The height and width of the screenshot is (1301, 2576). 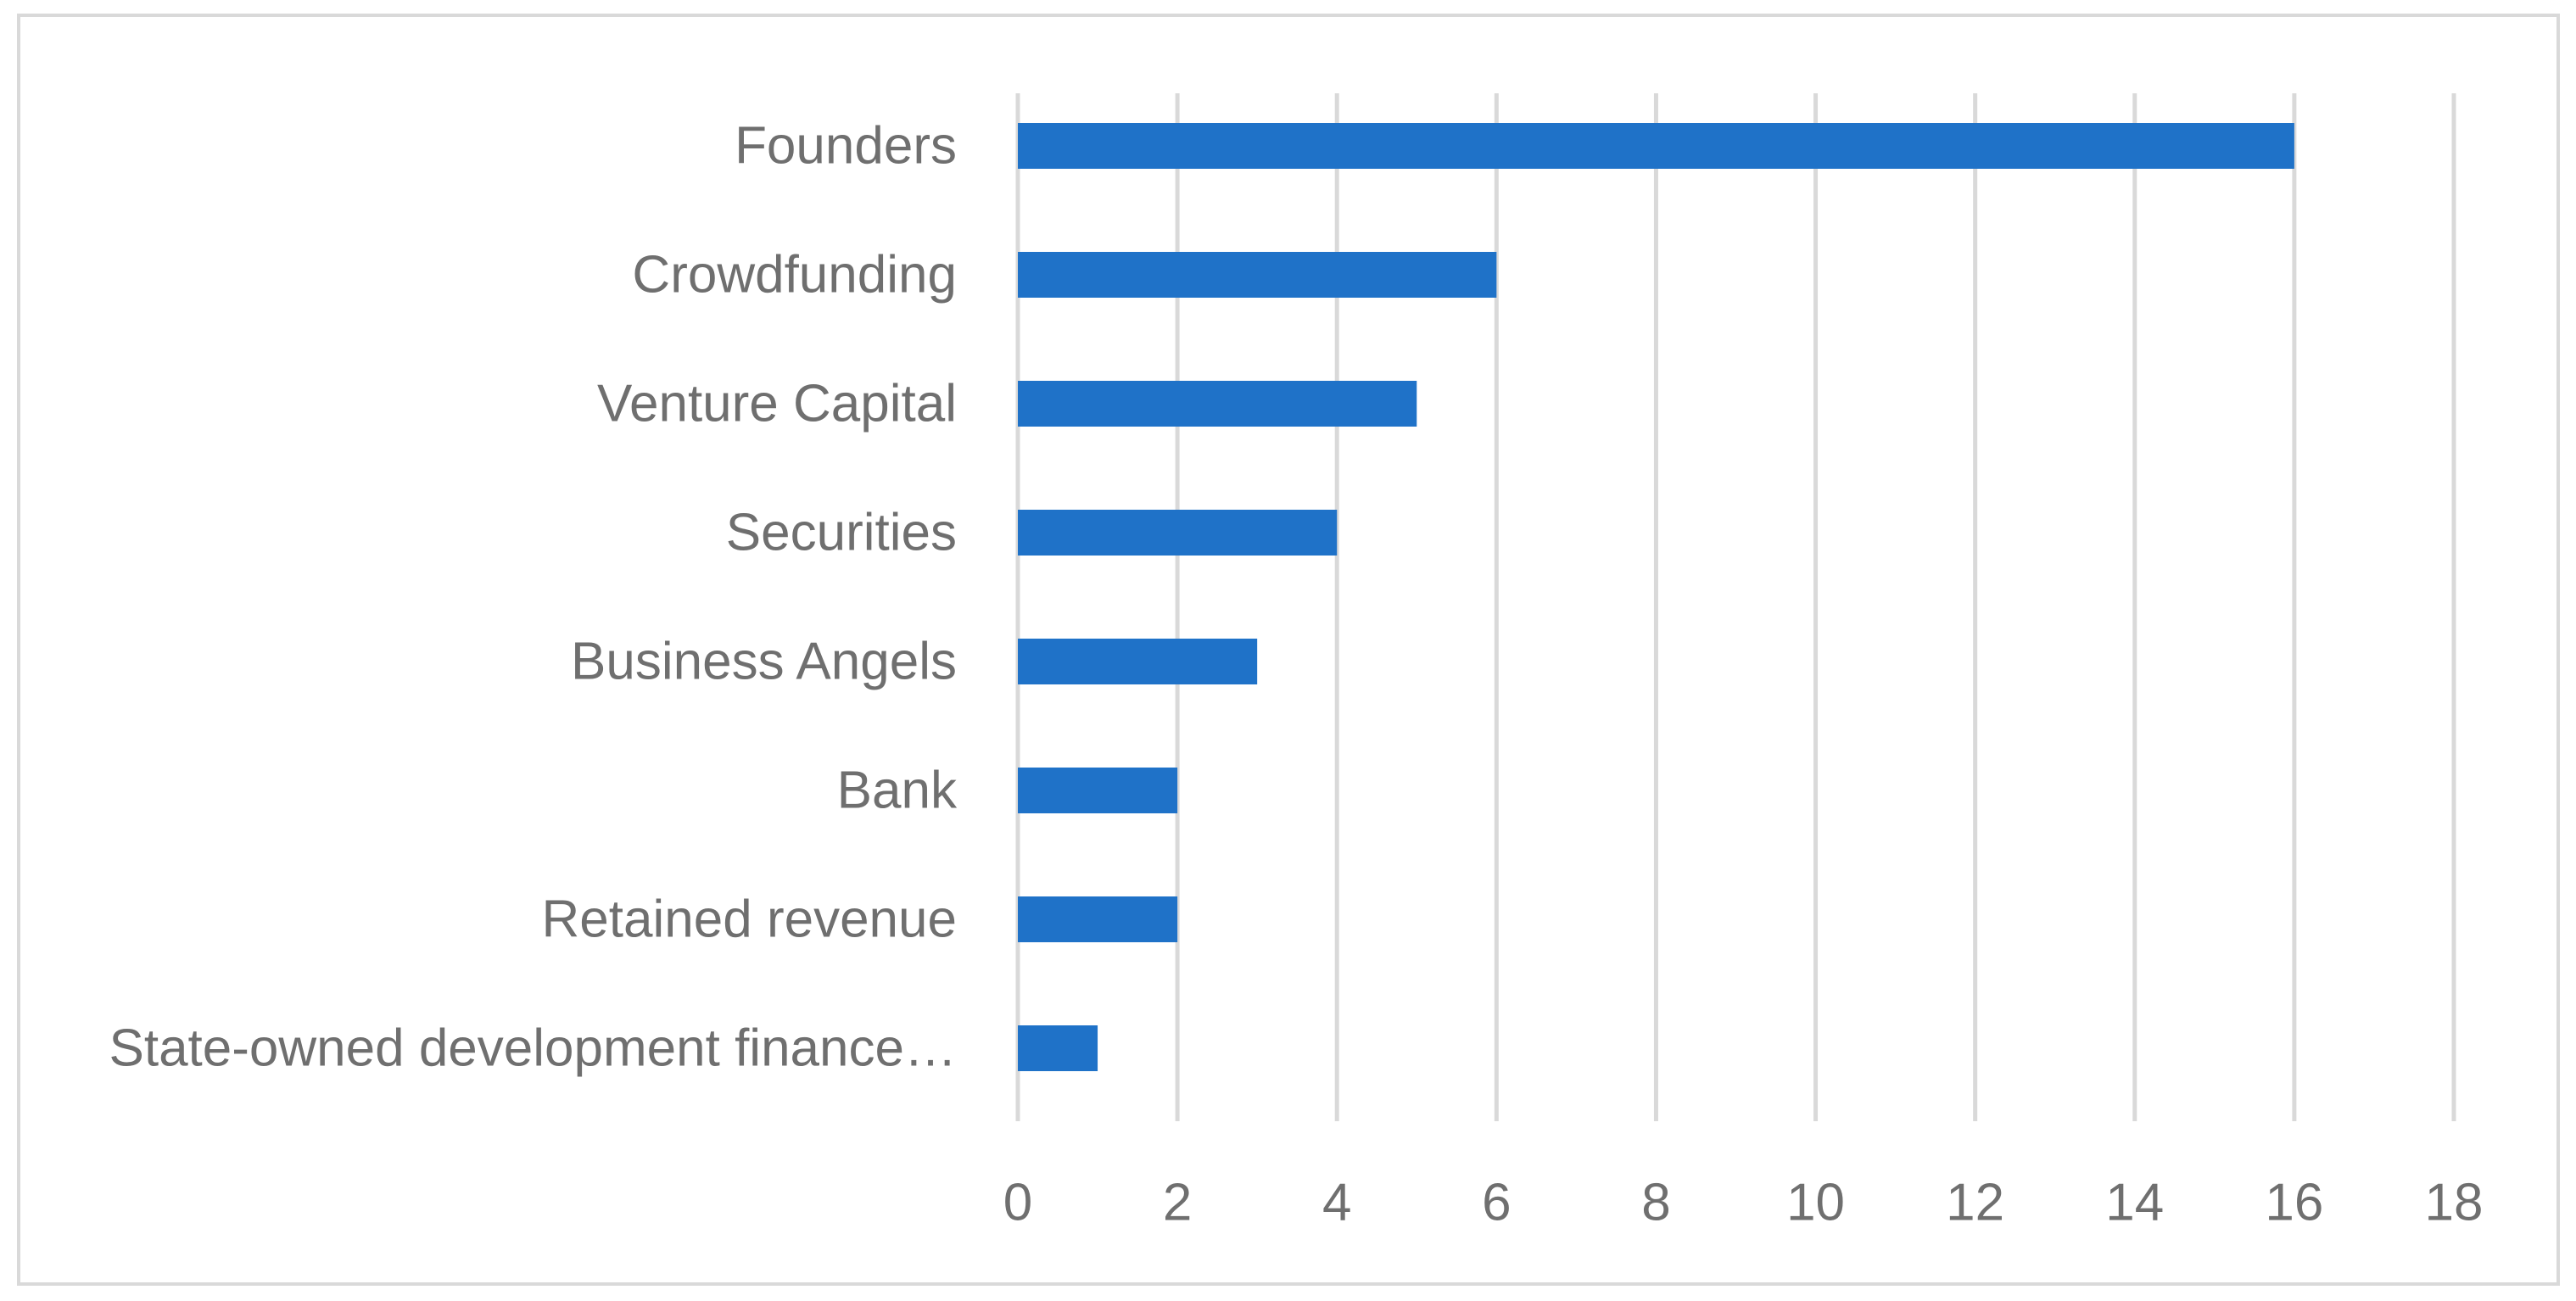 I want to click on x-tick-label: 2, so click(x=1177, y=1203).